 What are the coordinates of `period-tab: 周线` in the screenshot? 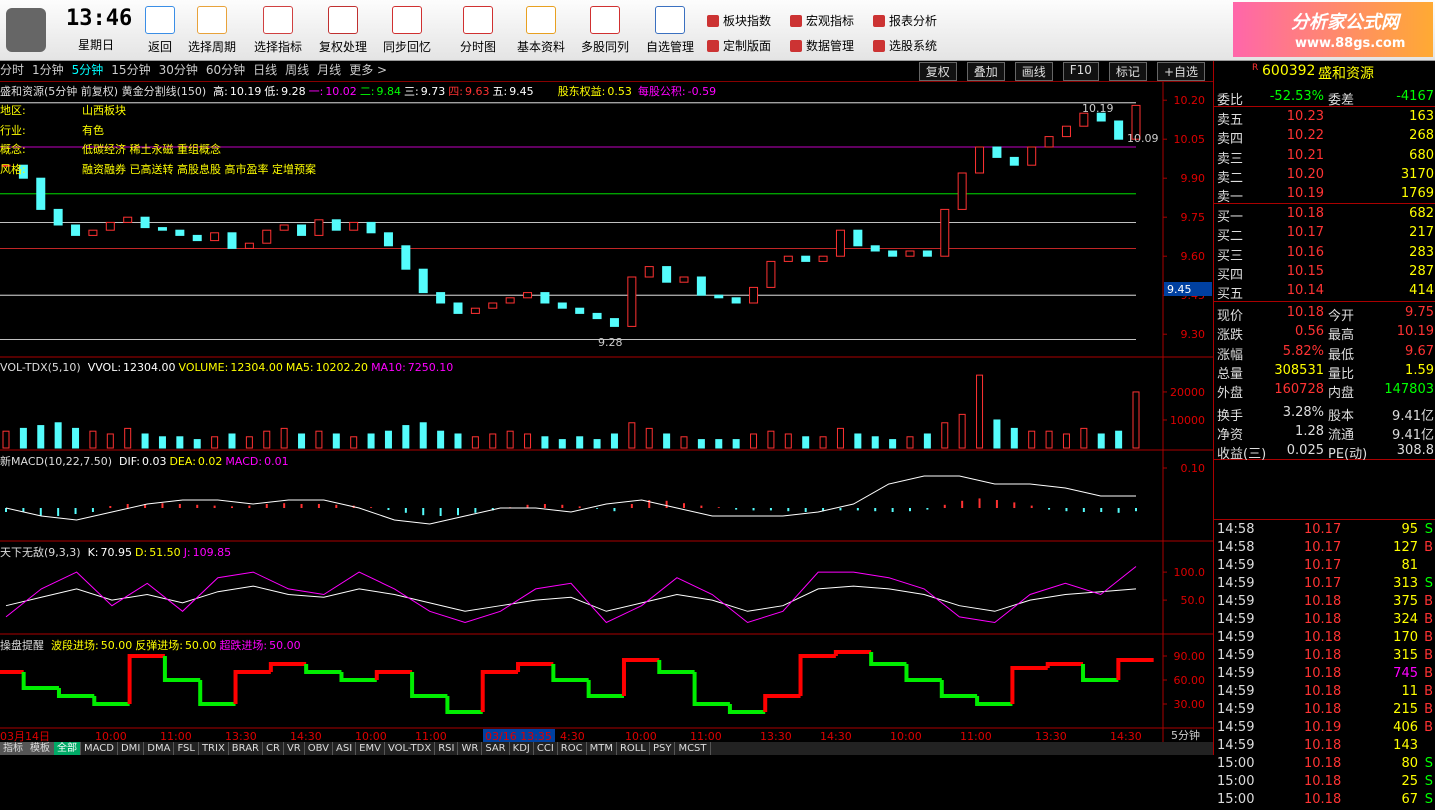 It's located at (297, 70).